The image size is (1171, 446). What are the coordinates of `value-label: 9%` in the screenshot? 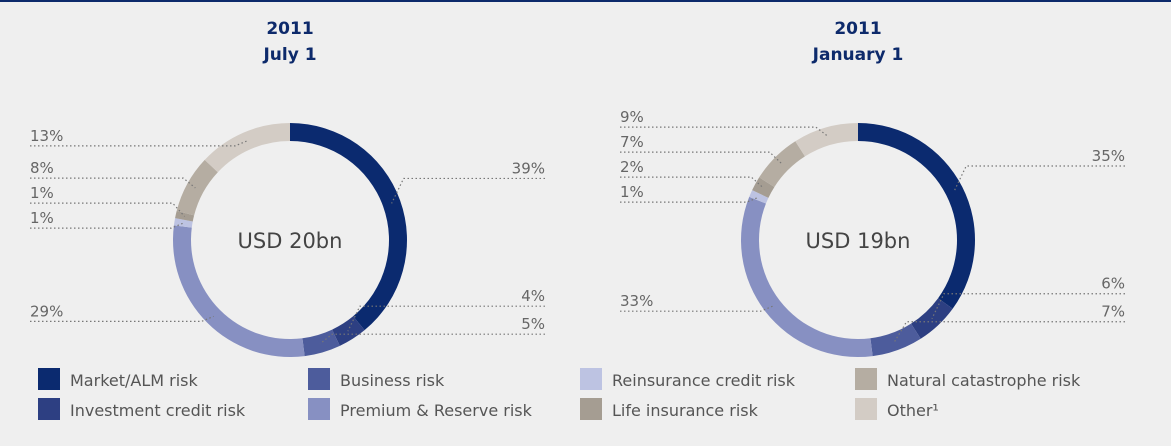 It's located at (632, 117).